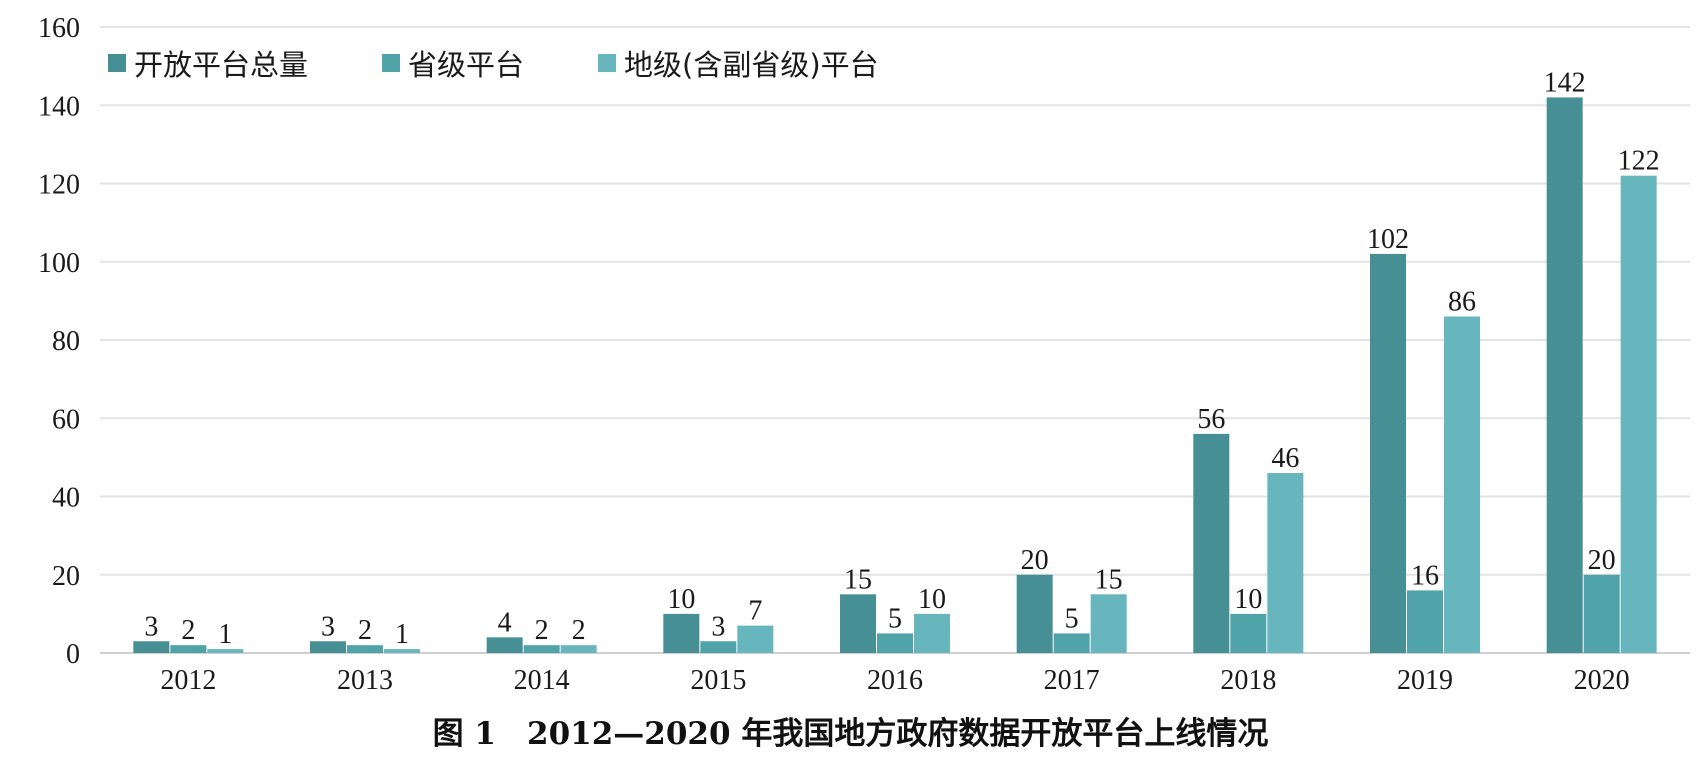 This screenshot has width=1701, height=784. I want to click on x-tick-label: 2012, so click(188, 680).